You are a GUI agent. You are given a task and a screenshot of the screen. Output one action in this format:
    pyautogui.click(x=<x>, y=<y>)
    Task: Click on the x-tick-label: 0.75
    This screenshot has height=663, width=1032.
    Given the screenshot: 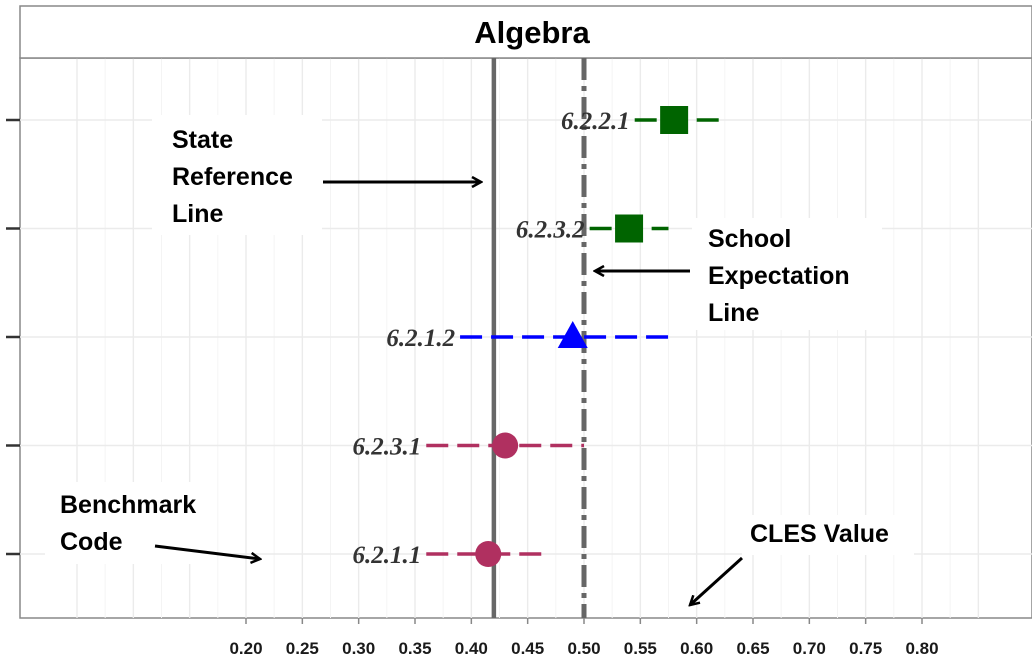 What is the action you would take?
    pyautogui.click(x=865, y=648)
    